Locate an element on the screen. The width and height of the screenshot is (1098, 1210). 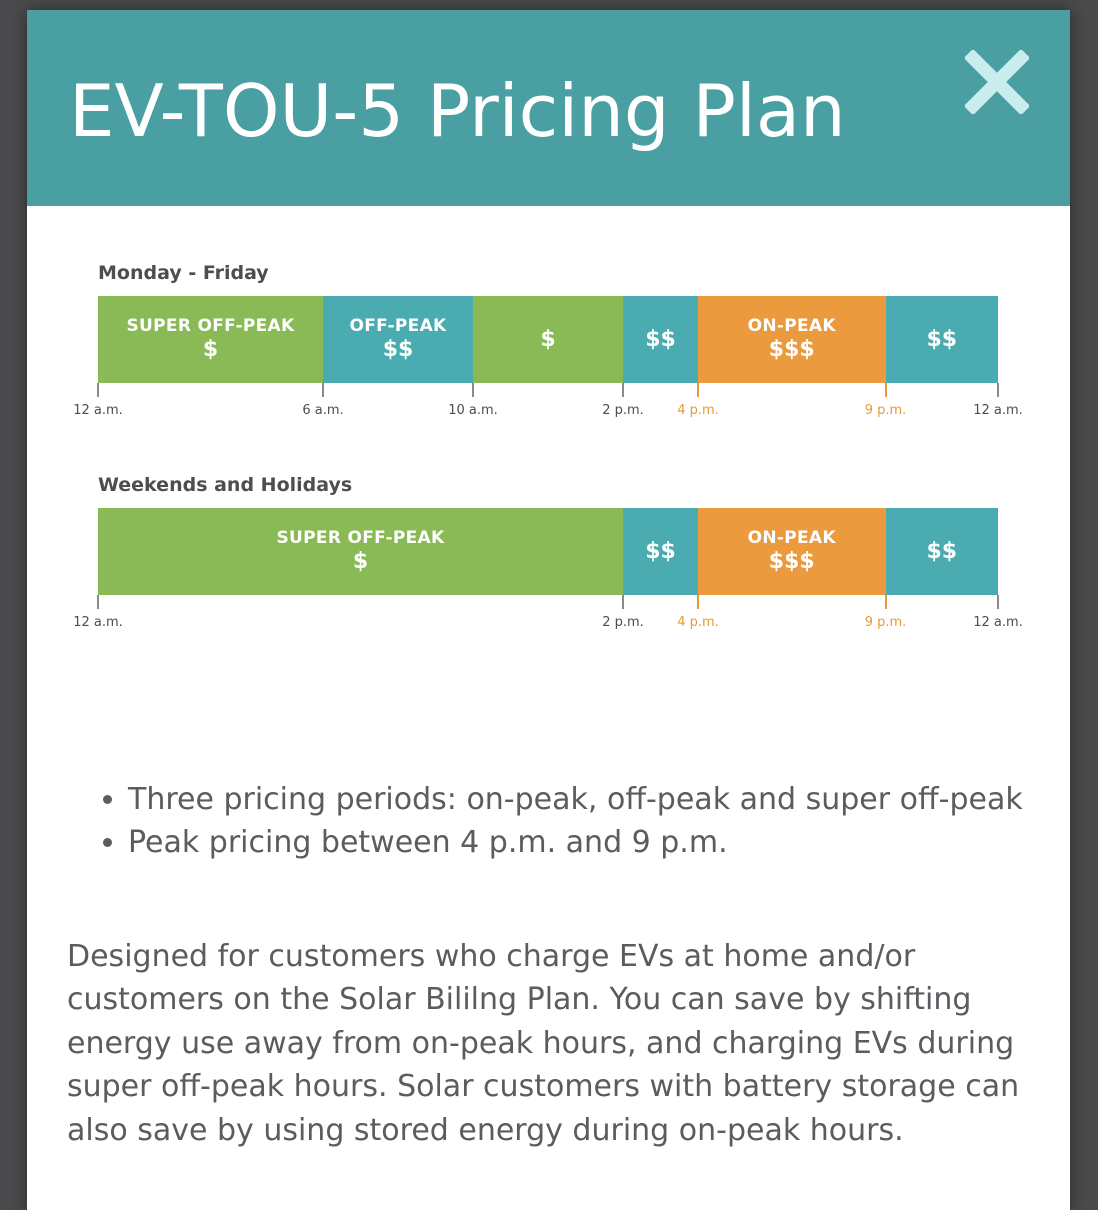
weekday-segment-period-2: $ is located at coordinates (548, 339).